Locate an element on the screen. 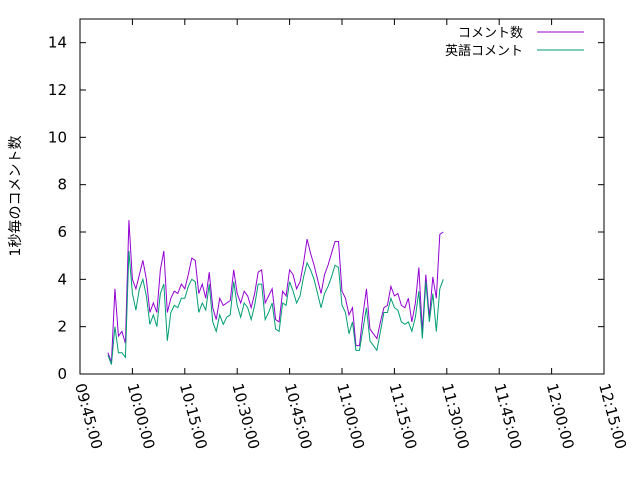  x-tick-label: 09:45:00 is located at coordinates (88, 416).